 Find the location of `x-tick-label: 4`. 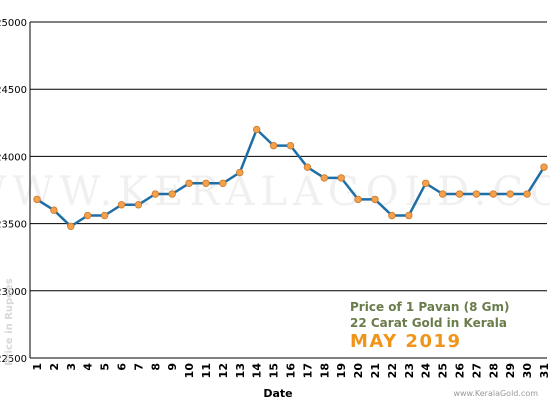

x-tick-label: 4 is located at coordinates (88, 367).